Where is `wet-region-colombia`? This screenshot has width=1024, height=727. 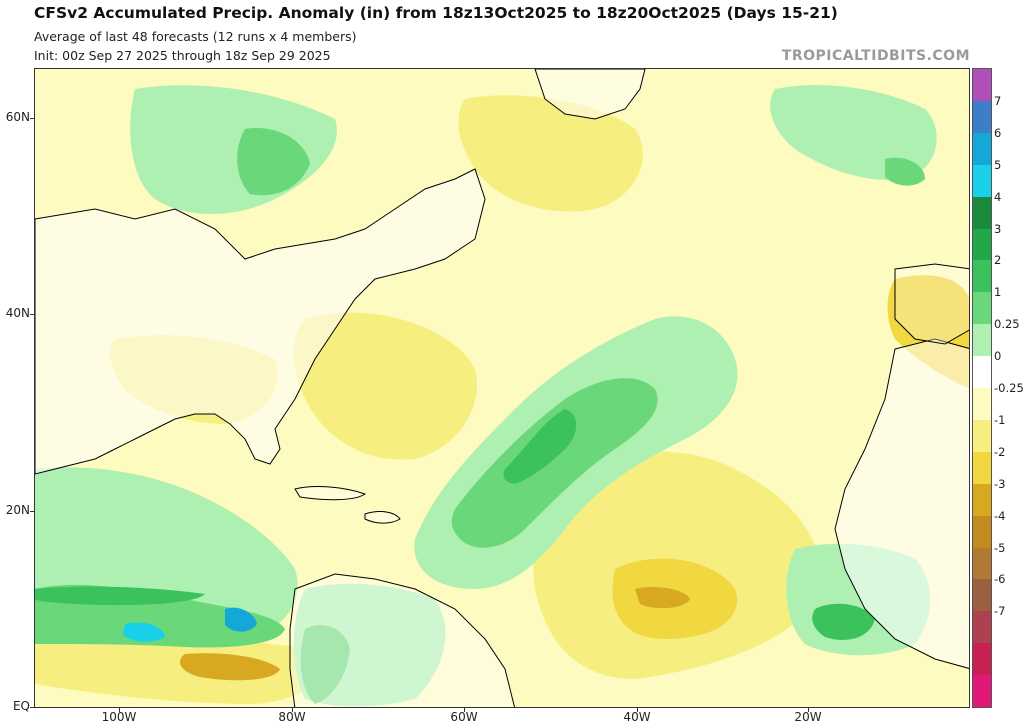 wet-region-colombia is located at coordinates (325, 664).